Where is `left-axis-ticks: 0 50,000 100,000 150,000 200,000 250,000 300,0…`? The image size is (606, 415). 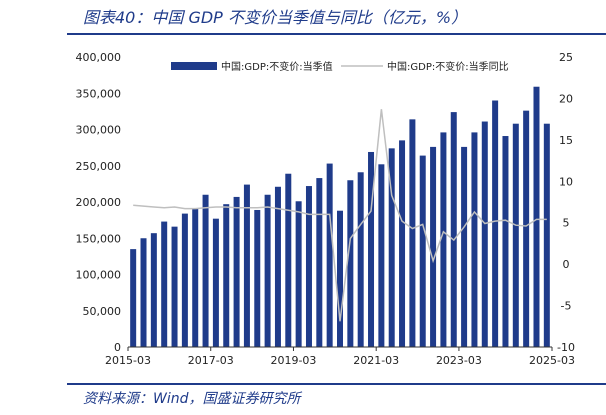 left-axis-ticks: 0 50,000 100,000 150,000 200,000 250,000 300,0… is located at coordinates (99, 202).